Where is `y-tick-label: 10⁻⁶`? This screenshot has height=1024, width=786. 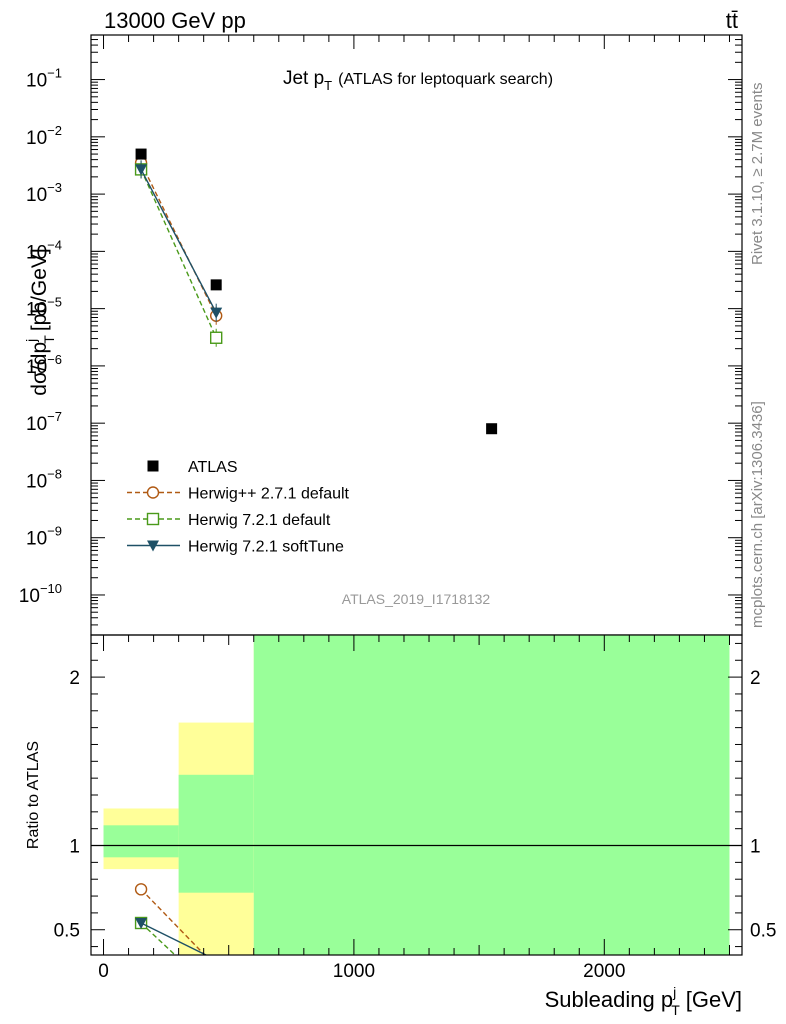
y-tick-label: 10⁻⁶ is located at coordinates (44, 365).